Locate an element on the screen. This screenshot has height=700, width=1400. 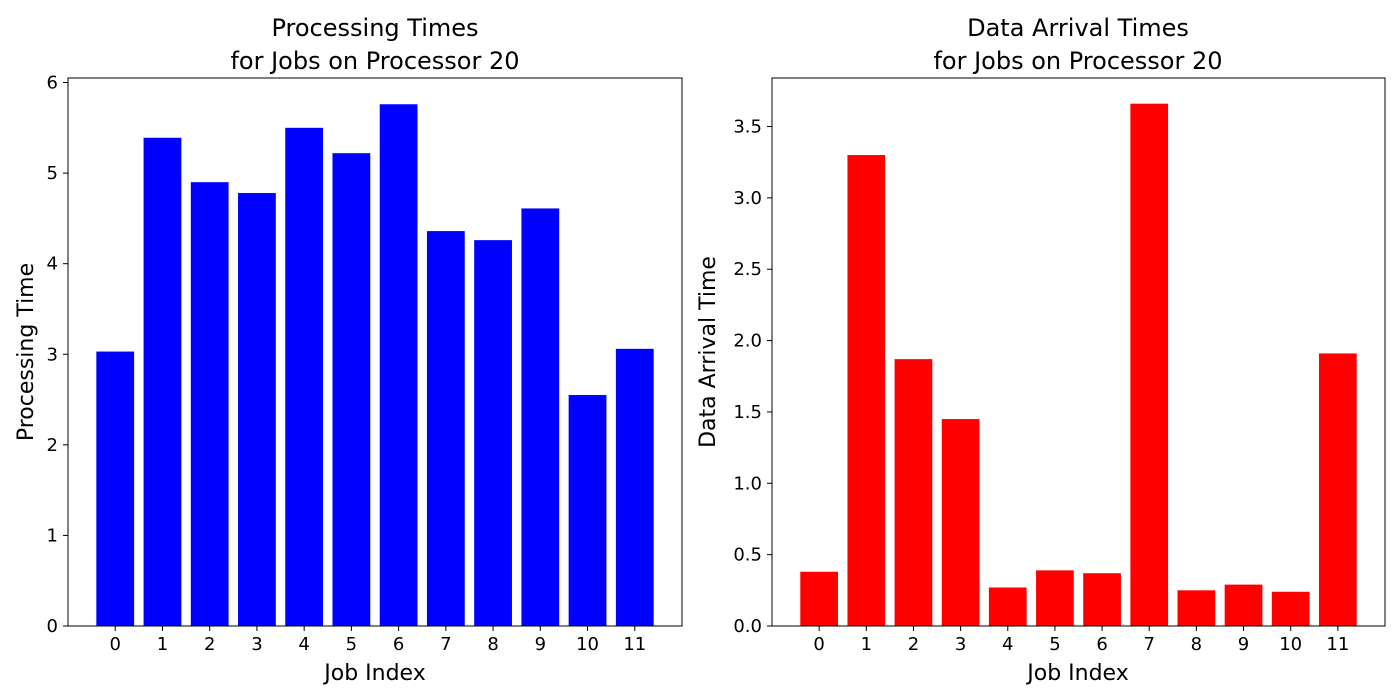
y-tick-label: 3 is located at coordinates (52, 354).